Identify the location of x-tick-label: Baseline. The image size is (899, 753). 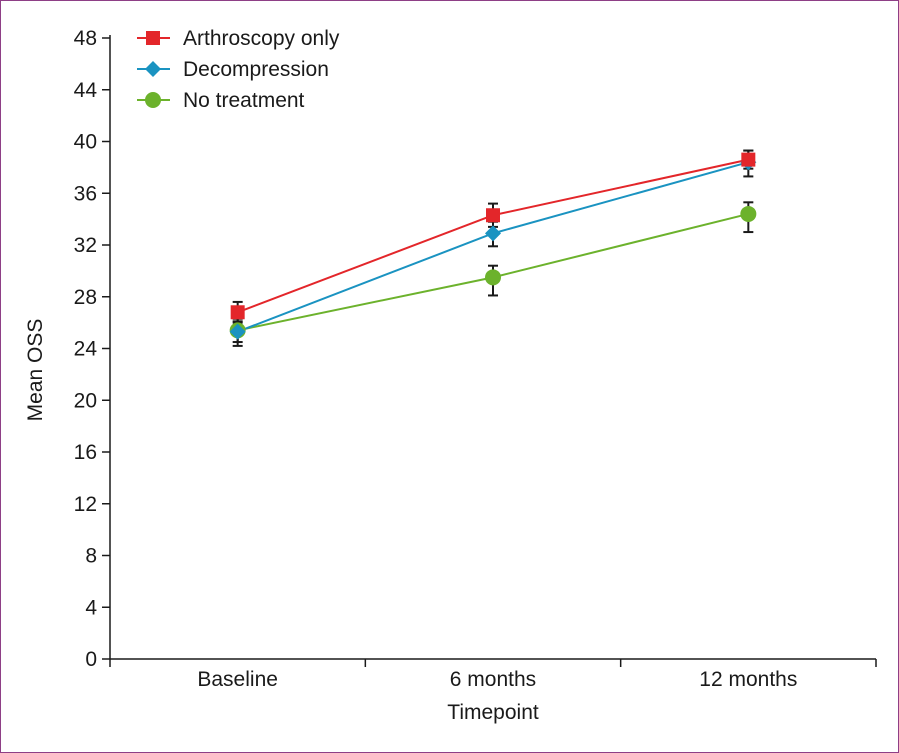
(237, 679).